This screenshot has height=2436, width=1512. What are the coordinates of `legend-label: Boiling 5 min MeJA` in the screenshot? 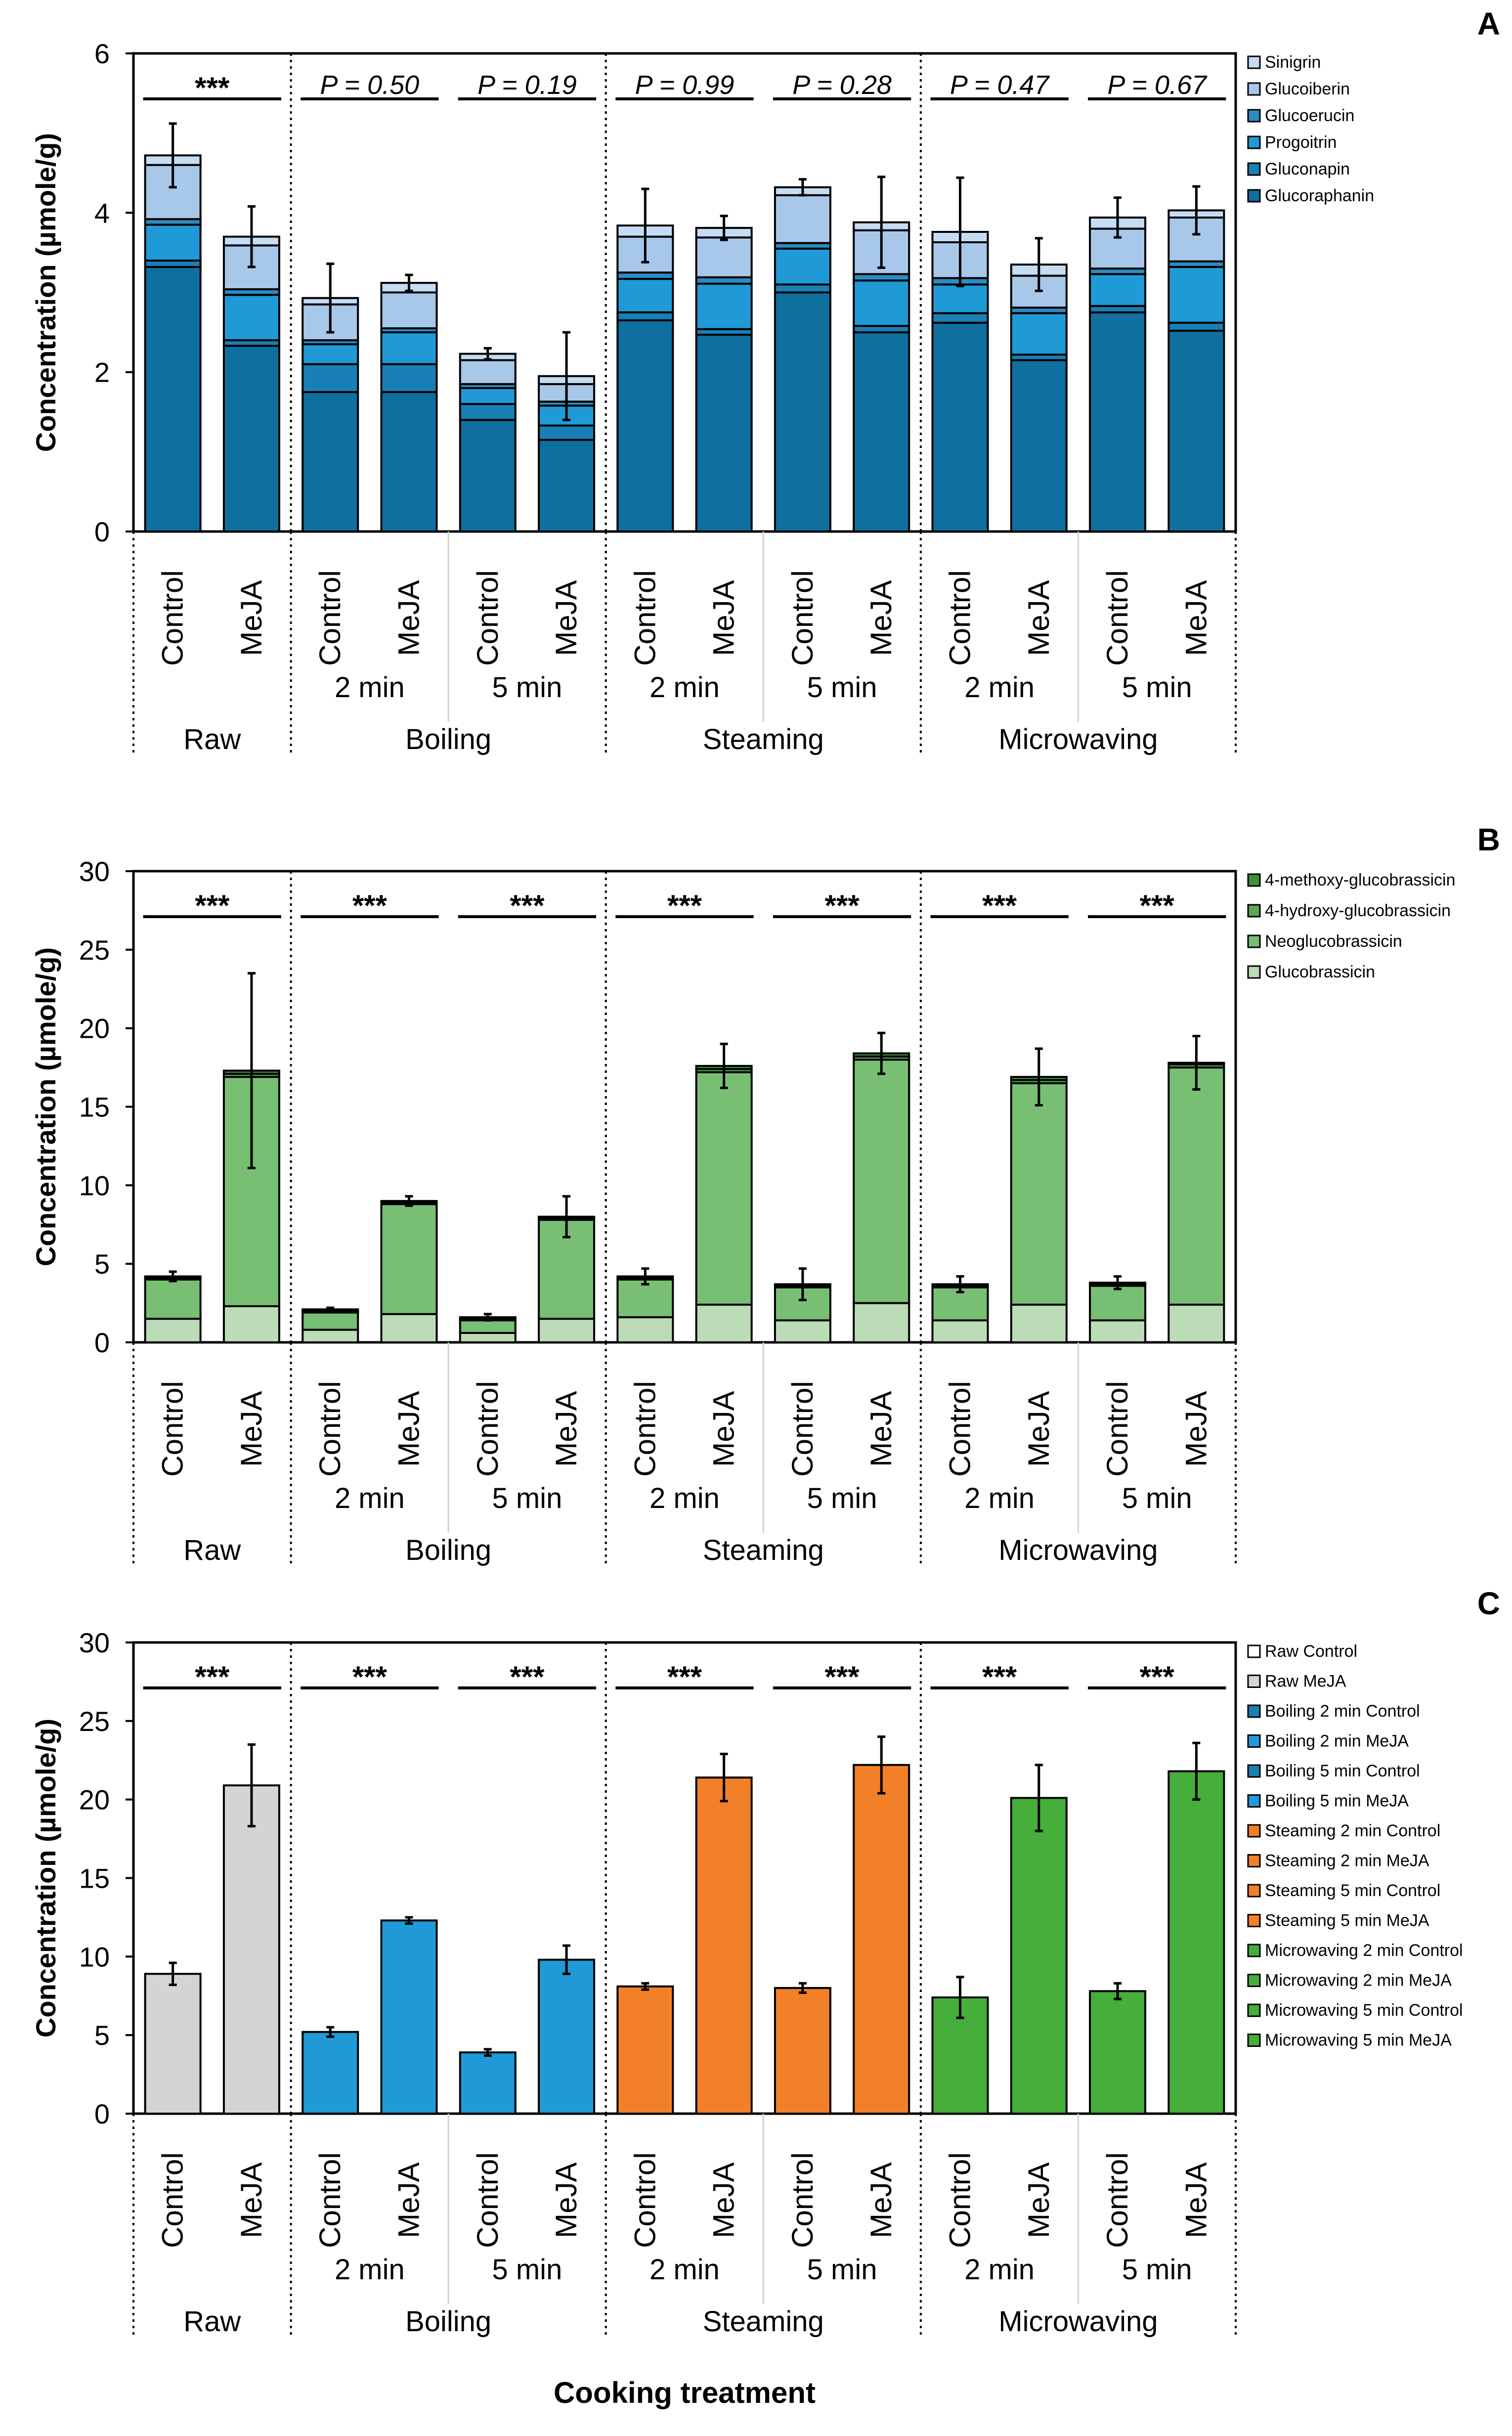 It's located at (1337, 1801).